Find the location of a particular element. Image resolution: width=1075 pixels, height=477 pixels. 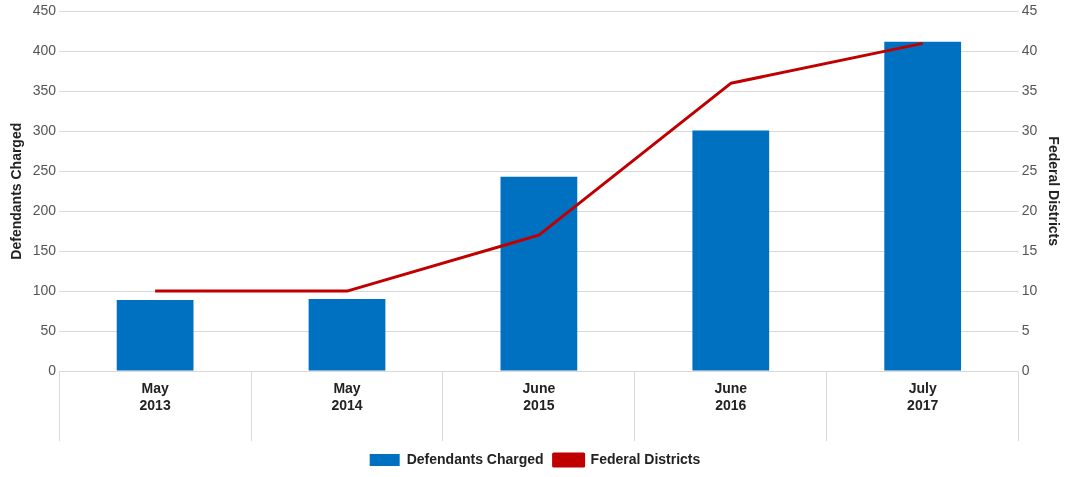

y-tick-label: 0 is located at coordinates (52, 369).